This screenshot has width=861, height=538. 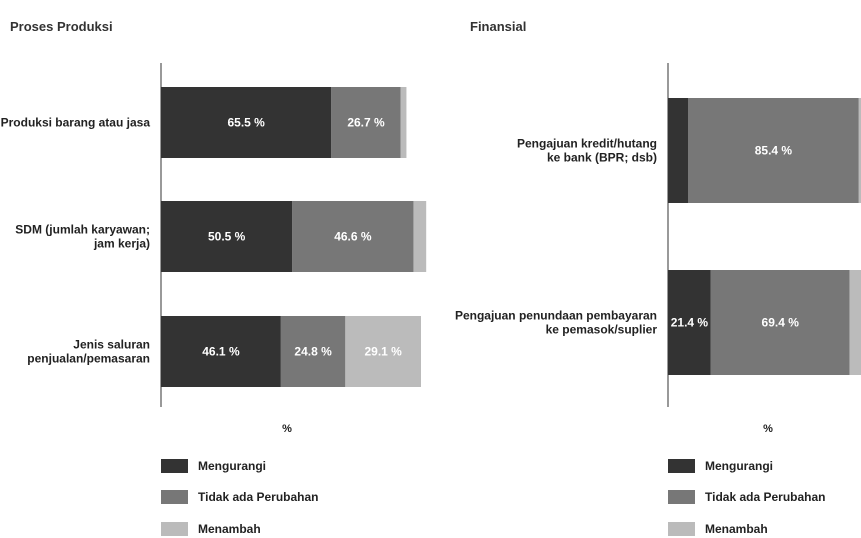 I want to click on category-label: Produksi barang atau jasa, so click(x=76, y=123).